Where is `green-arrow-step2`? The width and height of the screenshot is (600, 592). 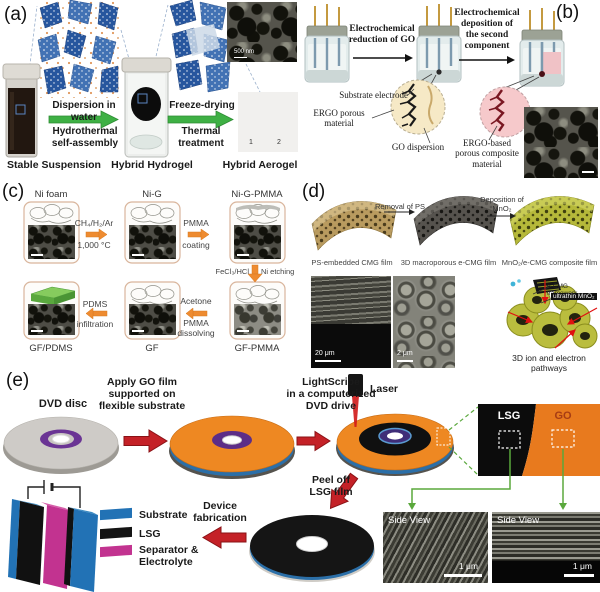 green-arrow-step2 is located at coordinates (200, 119).